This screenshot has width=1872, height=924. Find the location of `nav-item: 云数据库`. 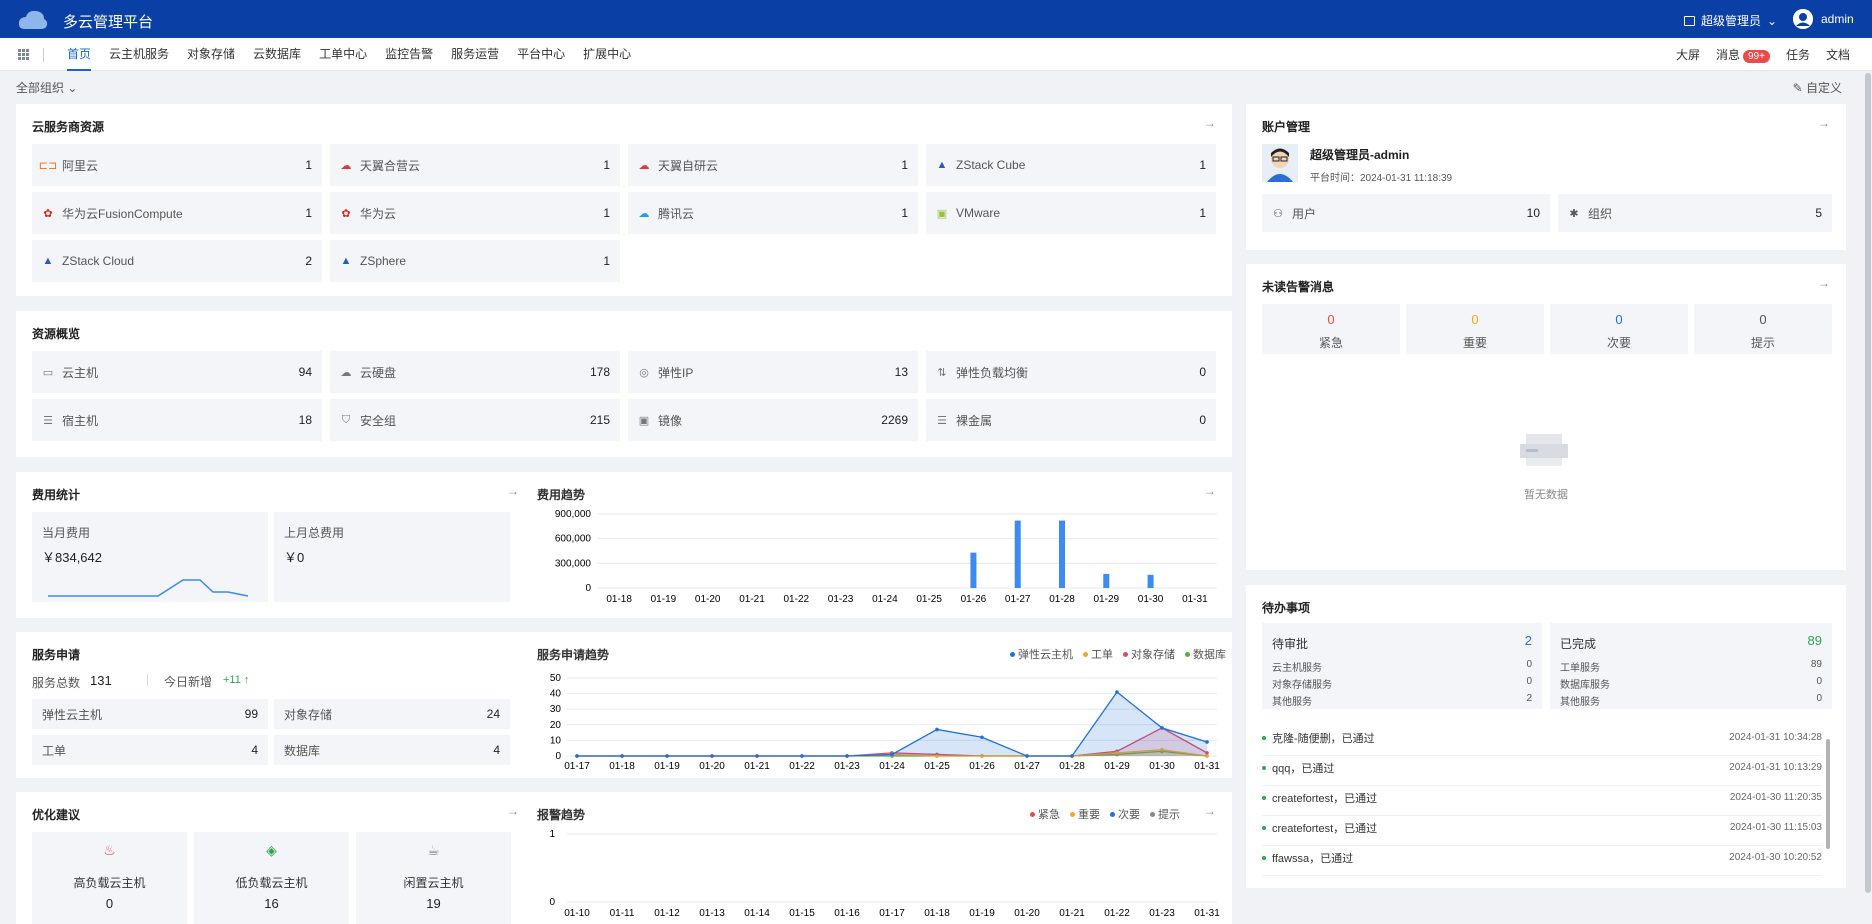

nav-item: 云数据库 is located at coordinates (277, 54).